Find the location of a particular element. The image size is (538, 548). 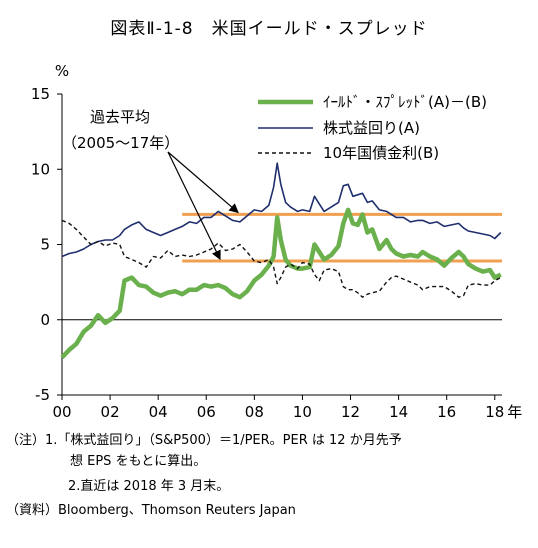

annotation-line-2: （2005～17年） is located at coordinates (120, 143).